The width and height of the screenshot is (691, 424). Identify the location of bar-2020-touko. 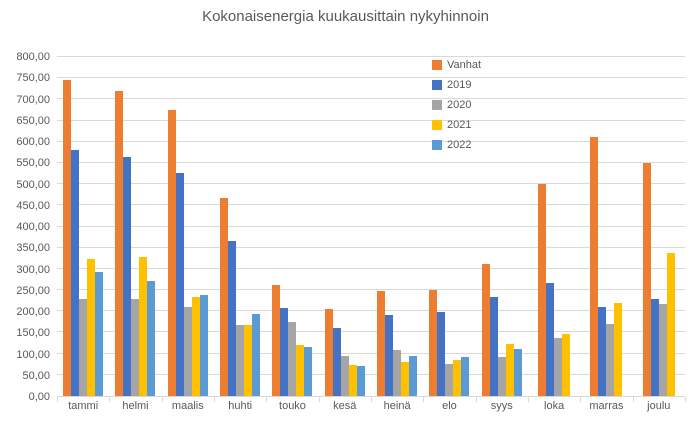
(292, 358).